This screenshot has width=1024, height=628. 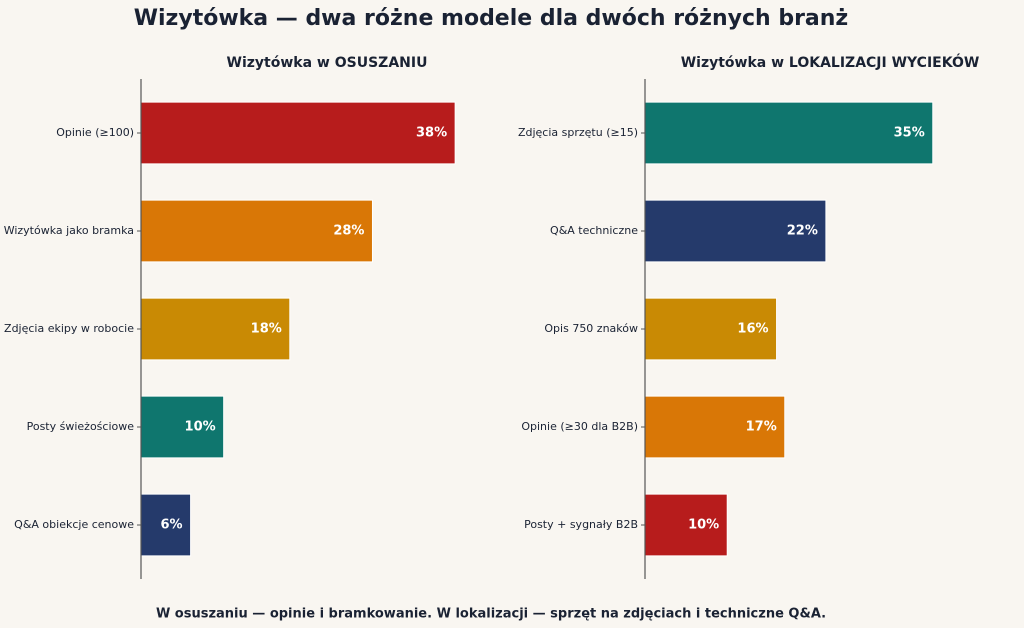 What do you see at coordinates (74, 524) in the screenshot?
I see `y-tick-label: Q&A obiekcje cenowe` at bounding box center [74, 524].